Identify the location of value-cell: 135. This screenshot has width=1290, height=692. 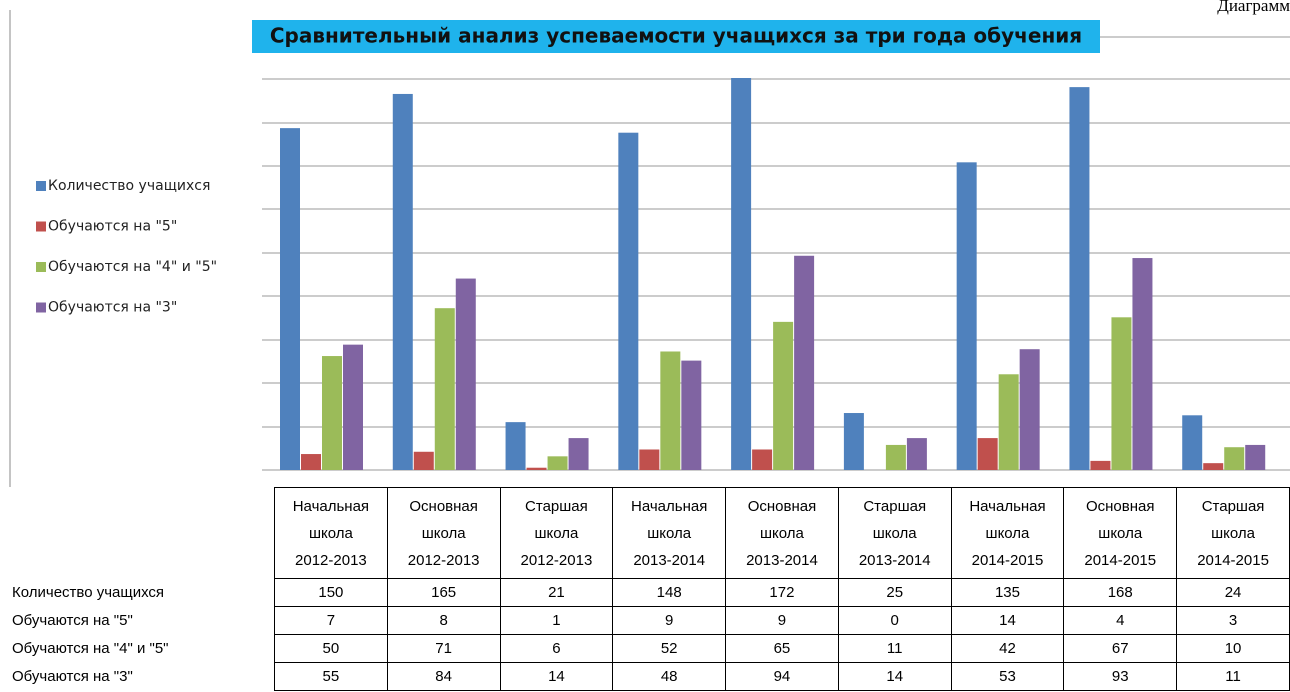
(1007, 592).